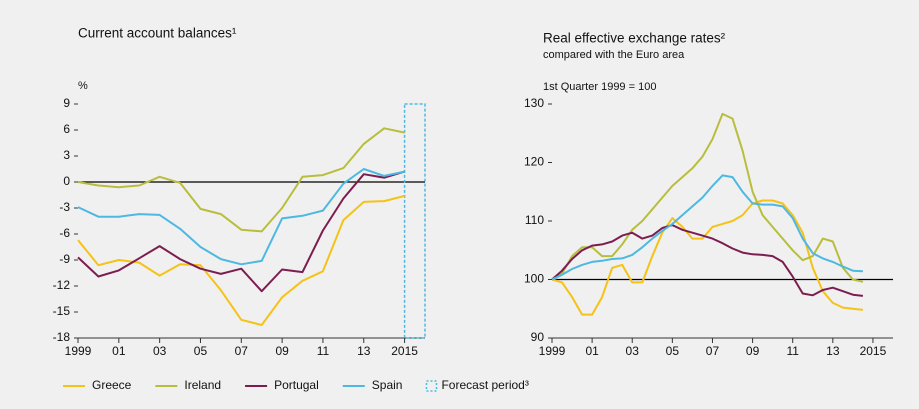 The image size is (919, 409). What do you see at coordinates (387, 385) in the screenshot?
I see `legend-label: Spain` at bounding box center [387, 385].